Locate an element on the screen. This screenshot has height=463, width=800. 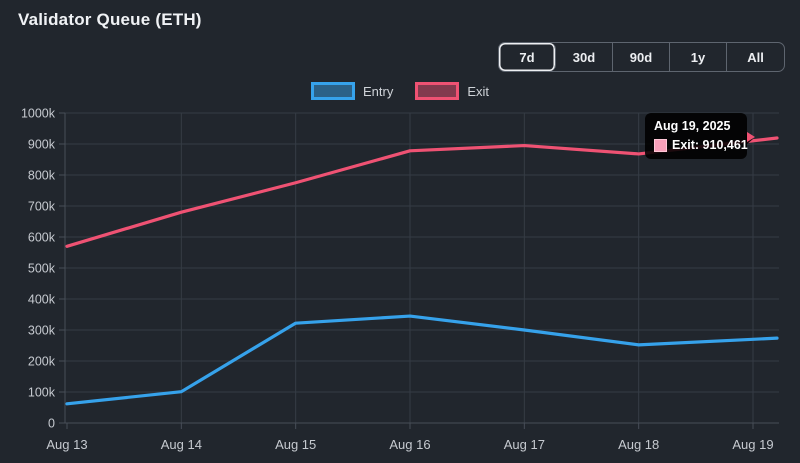
x-axis-label: Aug 15 is located at coordinates (295, 444).